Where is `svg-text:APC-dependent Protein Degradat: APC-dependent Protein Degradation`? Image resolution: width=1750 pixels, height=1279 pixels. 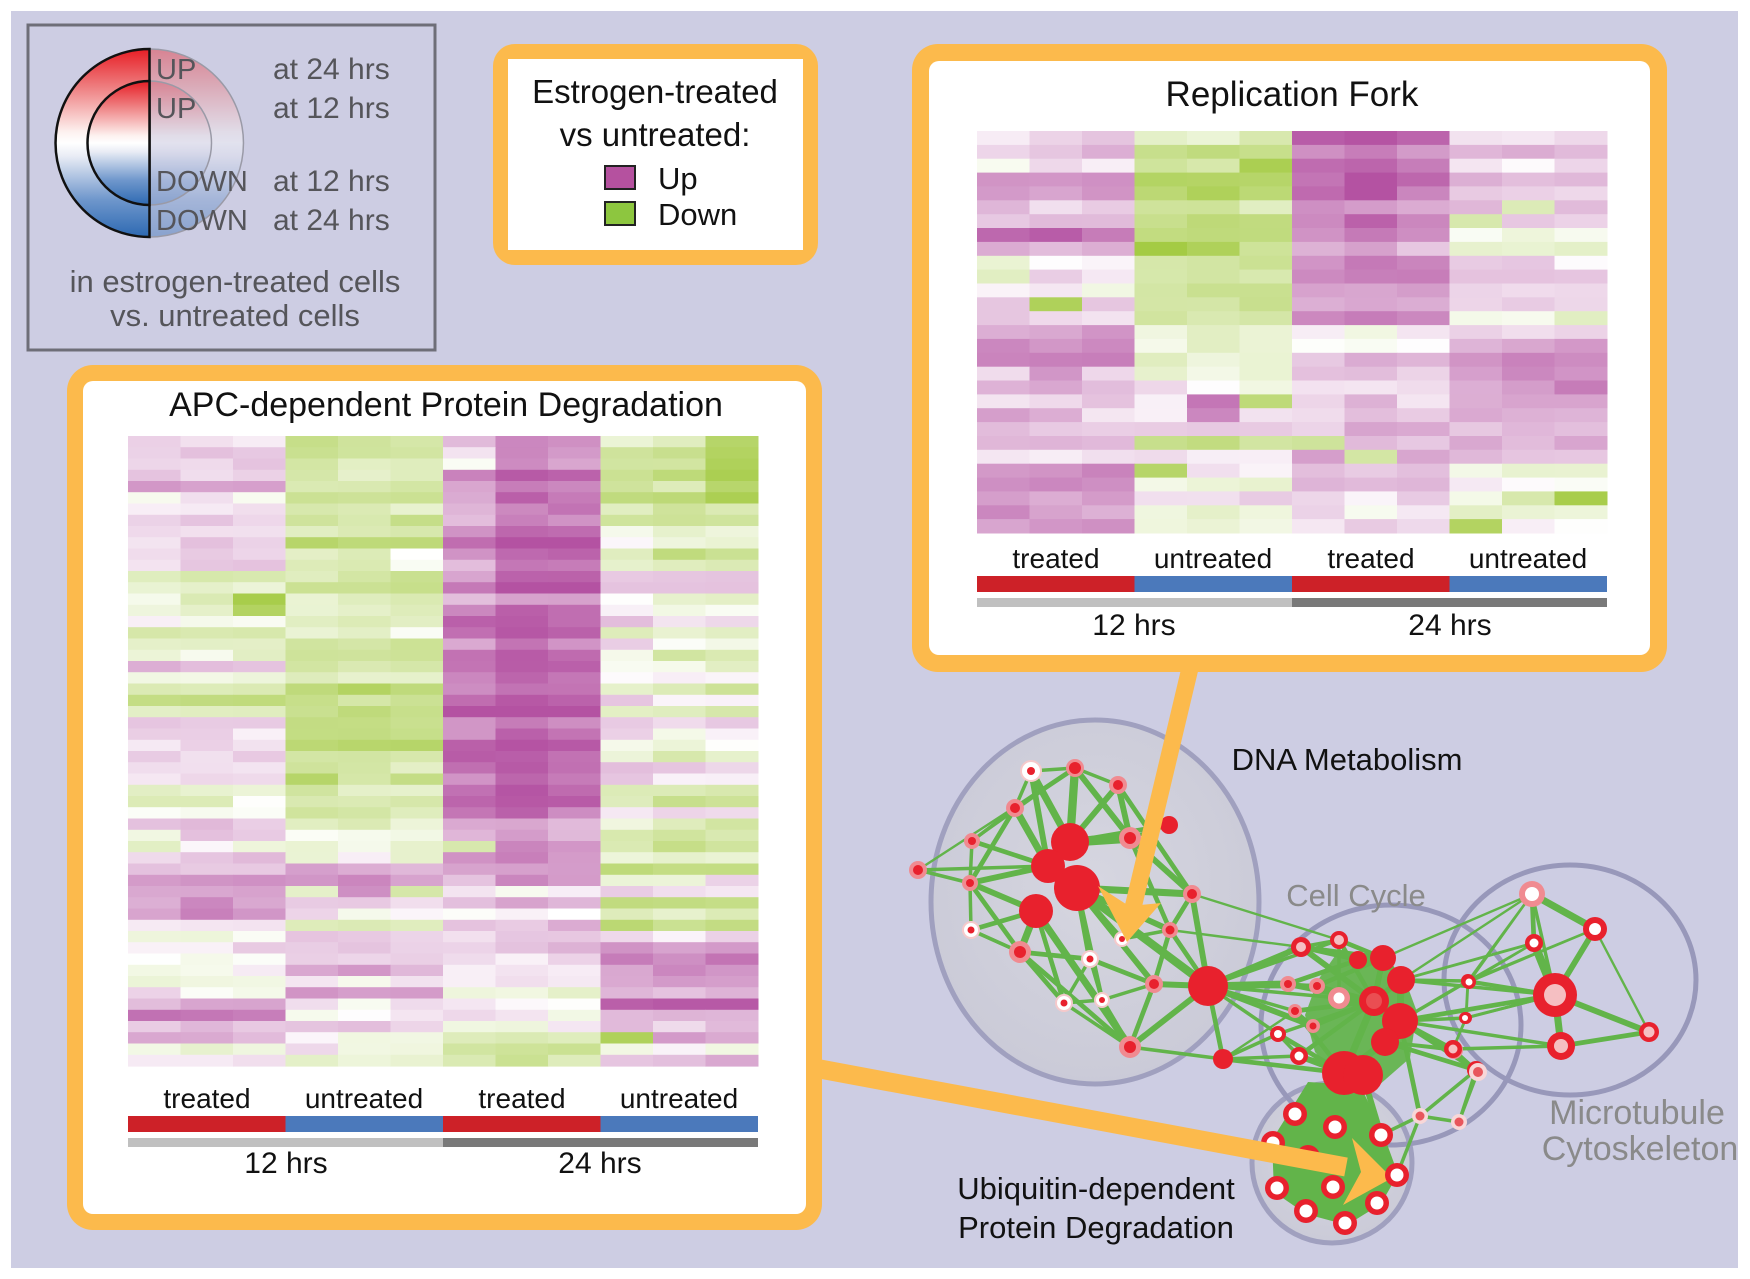
svg-text:APC-dependent Protein Degradat: APC-dependent Protein Degradation is located at coordinates (446, 405).